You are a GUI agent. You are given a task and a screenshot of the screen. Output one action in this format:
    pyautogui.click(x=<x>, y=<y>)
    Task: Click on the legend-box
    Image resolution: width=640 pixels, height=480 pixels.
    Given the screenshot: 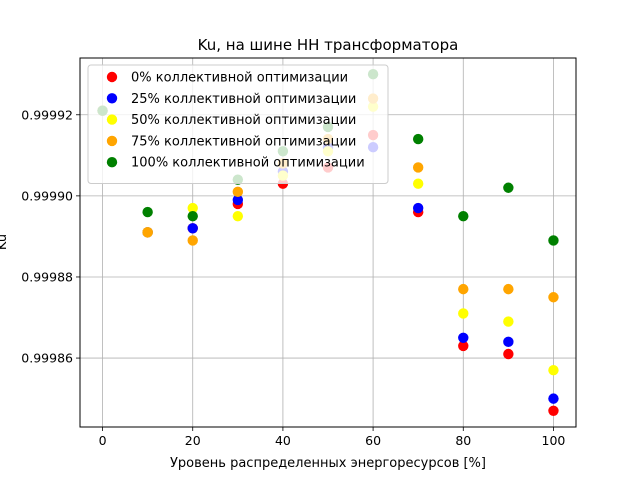 What is the action you would take?
    pyautogui.click(x=238, y=124)
    